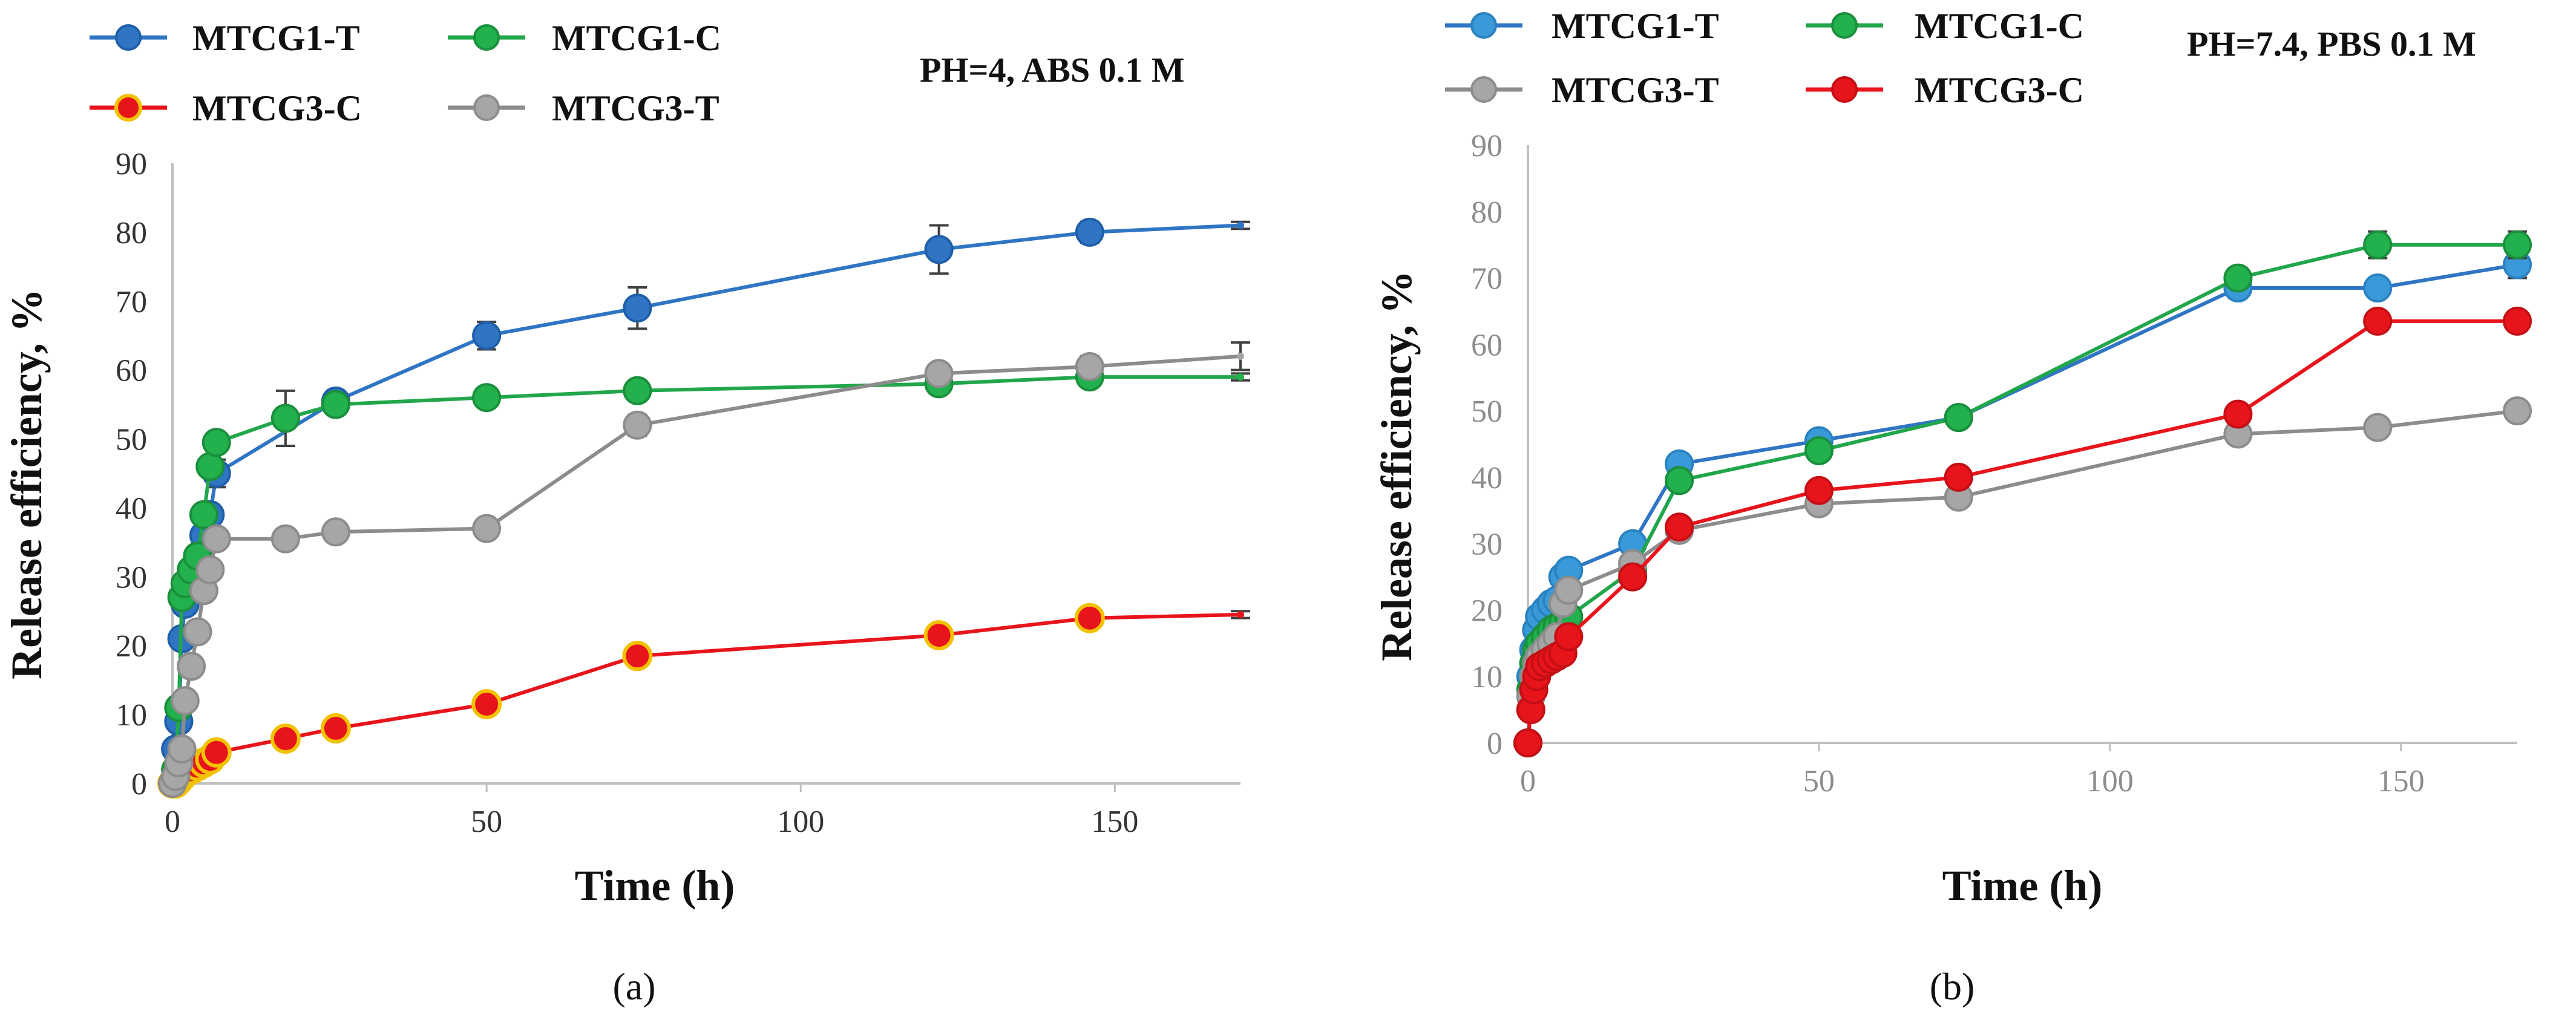 Image resolution: width=2576 pixels, height=1023 pixels. I want to click on panel-b-y-tick-label: 20, so click(1487, 611).